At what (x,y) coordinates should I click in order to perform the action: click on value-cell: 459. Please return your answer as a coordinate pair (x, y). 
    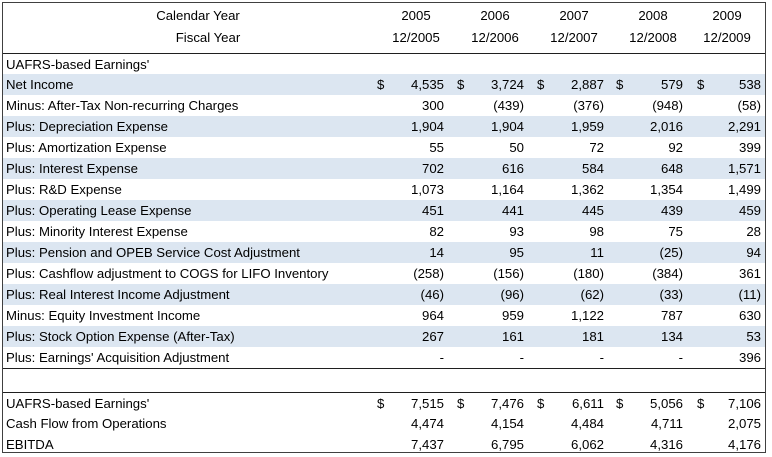
    Looking at the image, I should click on (749, 210).